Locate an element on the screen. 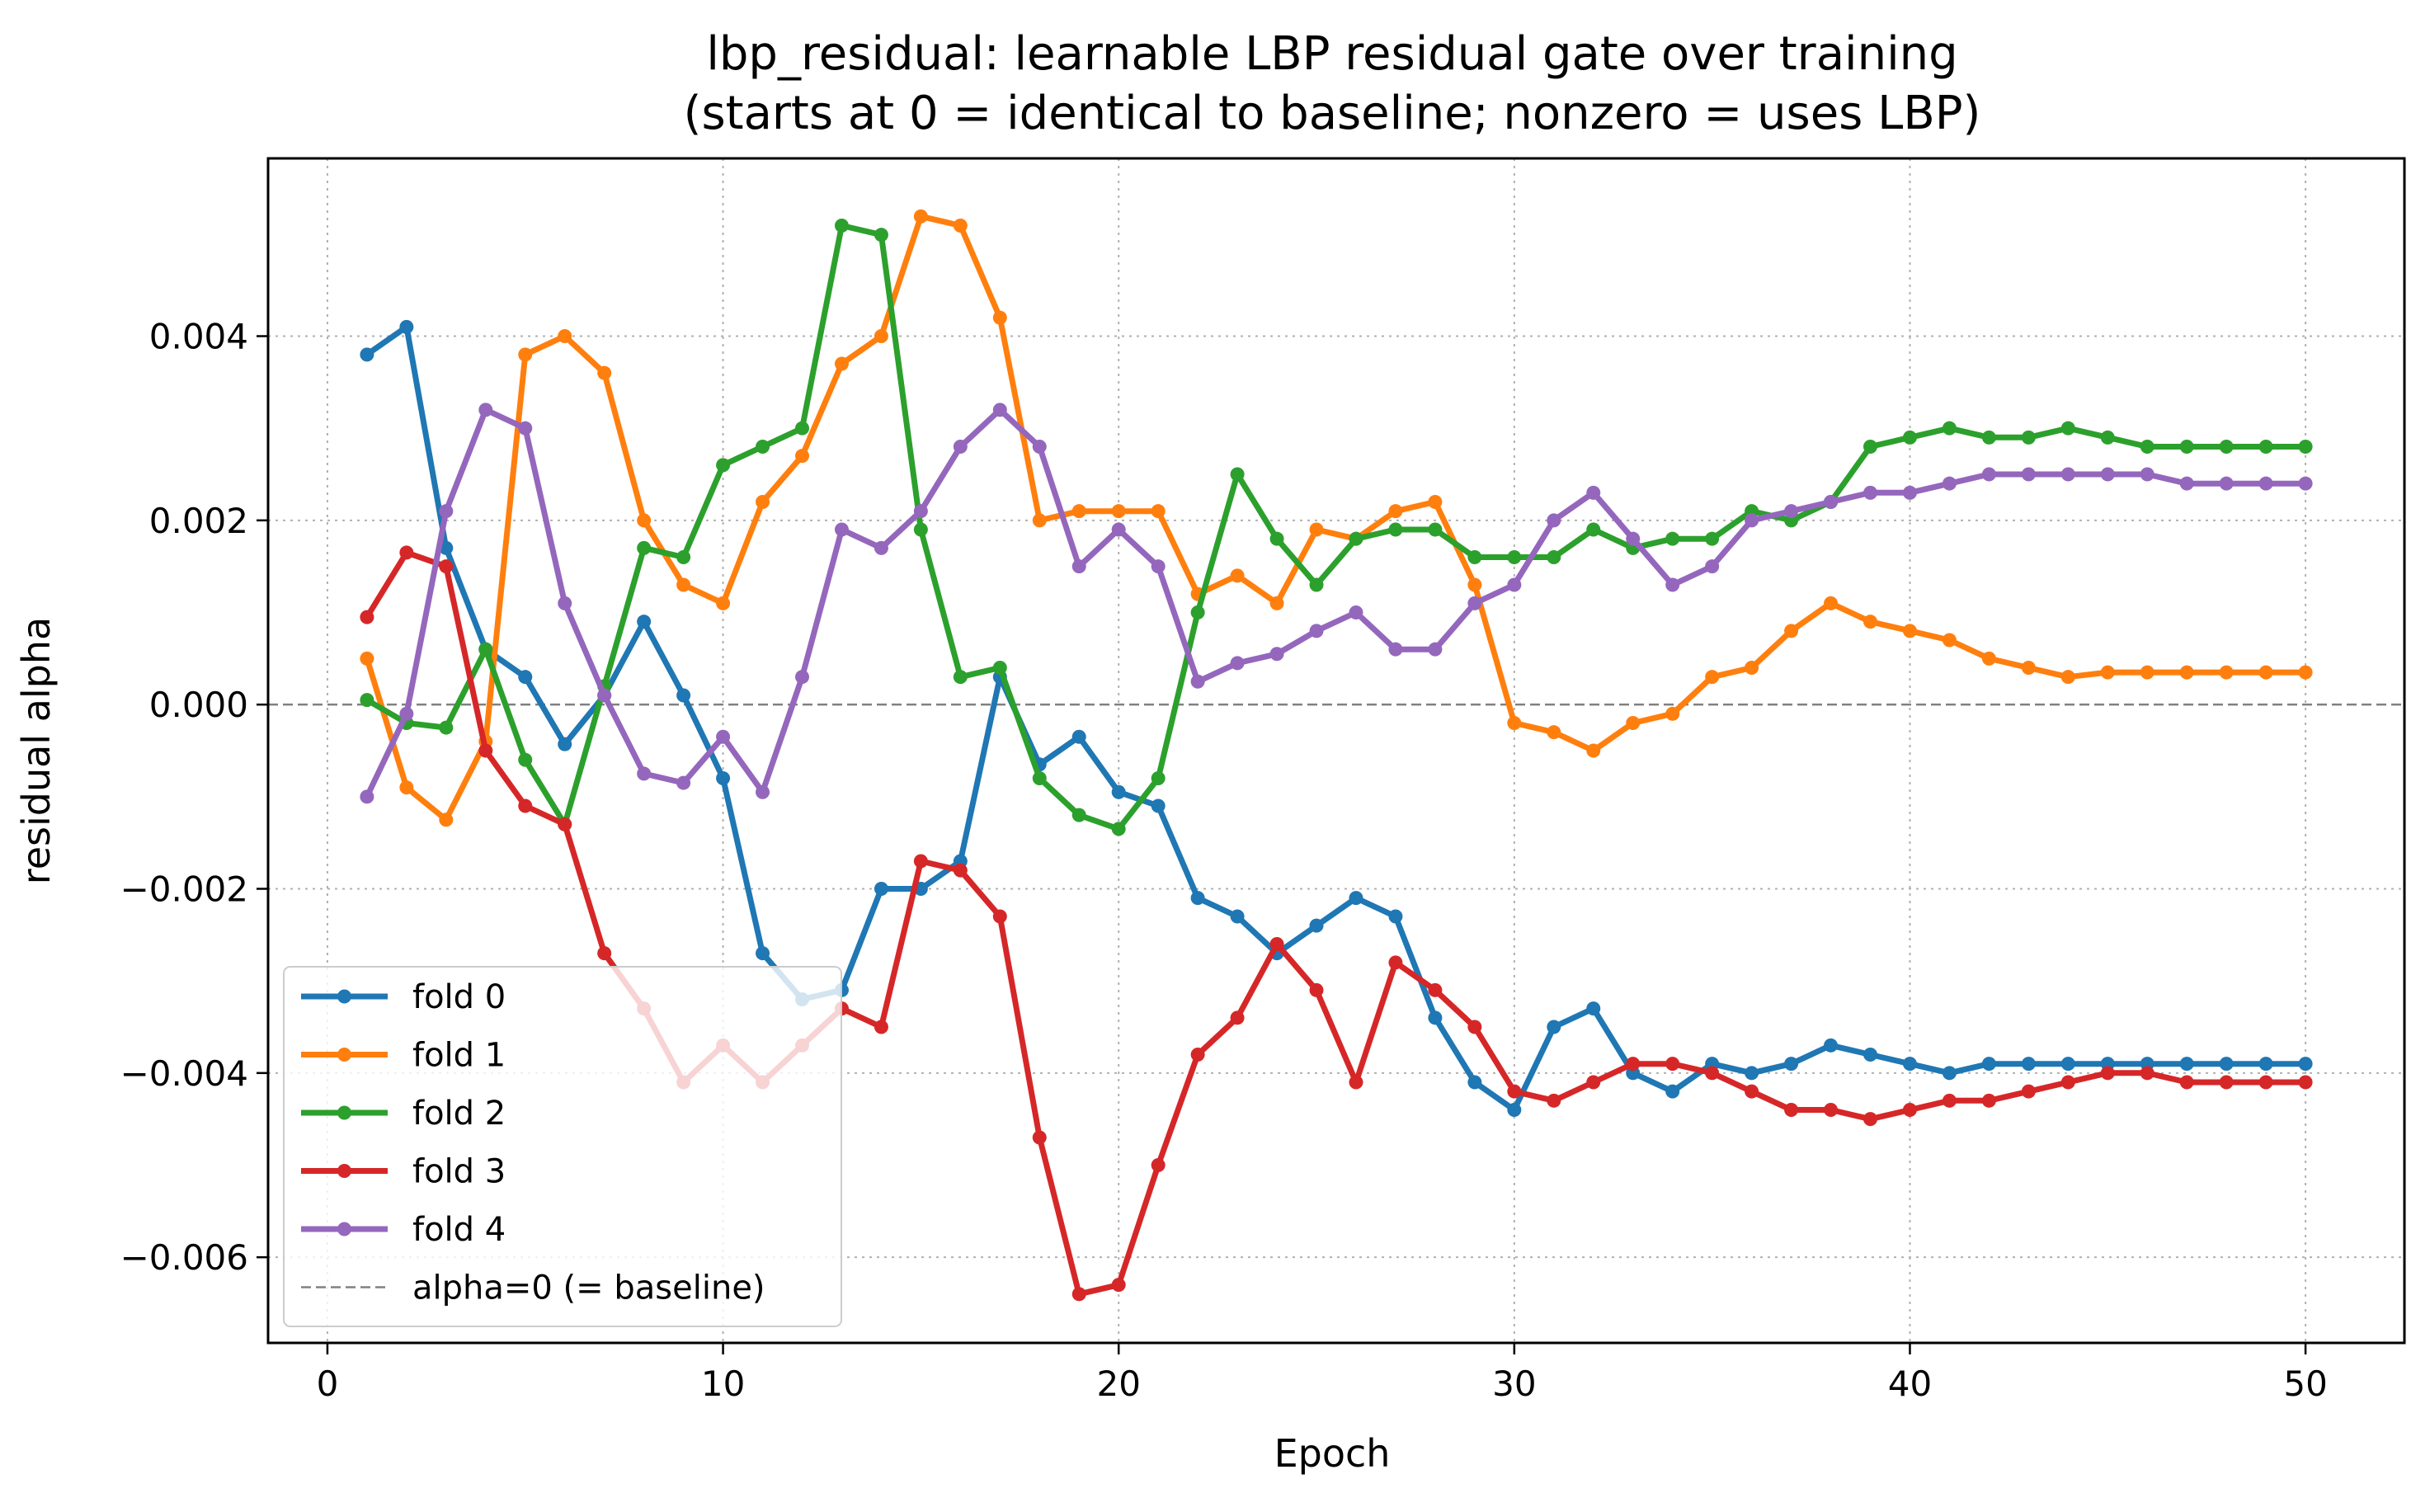 This screenshot has height=1512, width=2430. legend-label: fold 1 is located at coordinates (459, 1056).